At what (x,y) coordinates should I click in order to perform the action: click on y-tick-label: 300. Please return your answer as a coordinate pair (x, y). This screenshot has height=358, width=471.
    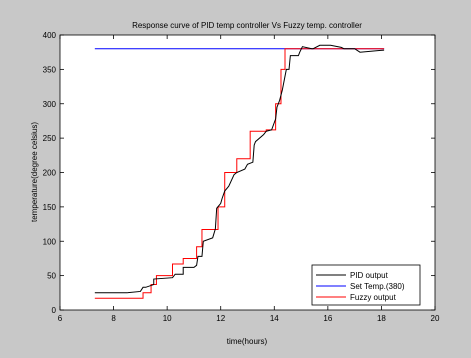
    Looking at the image, I should click on (50, 104).